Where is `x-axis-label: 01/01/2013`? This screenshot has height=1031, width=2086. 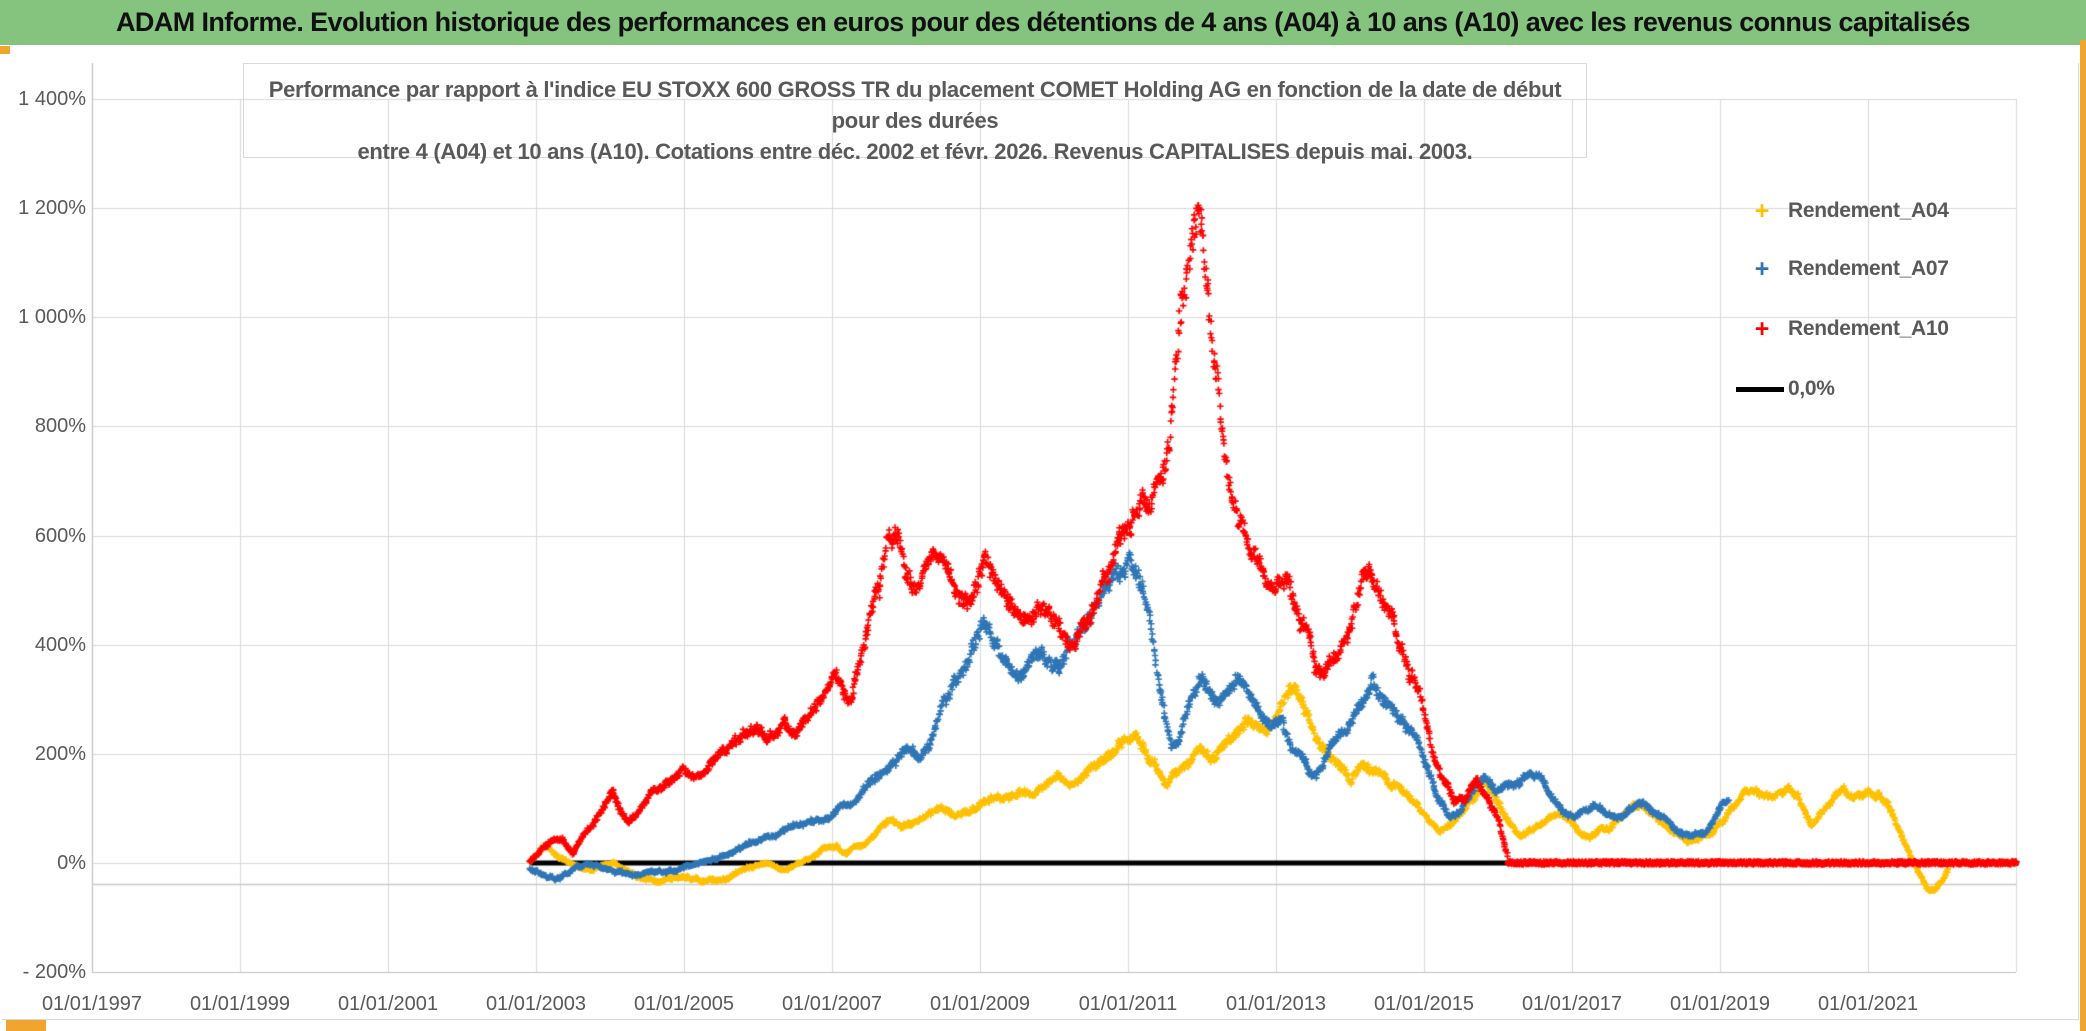 x-axis-label: 01/01/2013 is located at coordinates (1276, 1004).